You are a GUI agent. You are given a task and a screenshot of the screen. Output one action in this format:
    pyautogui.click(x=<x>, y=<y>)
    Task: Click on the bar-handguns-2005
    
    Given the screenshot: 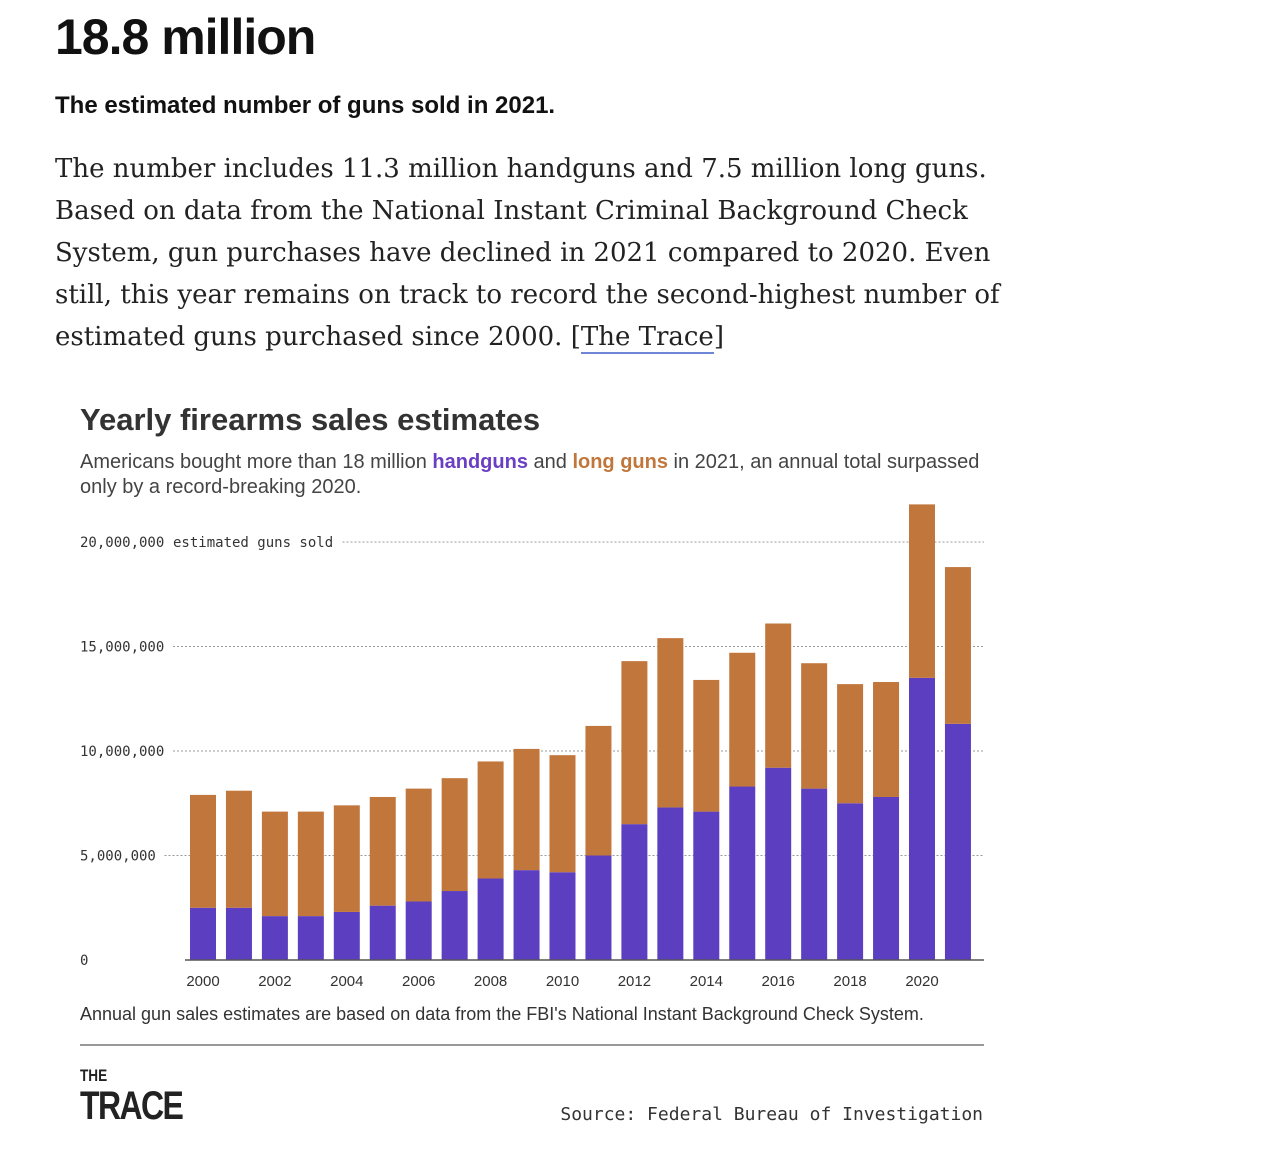 What is the action you would take?
    pyautogui.click(x=382, y=932)
    